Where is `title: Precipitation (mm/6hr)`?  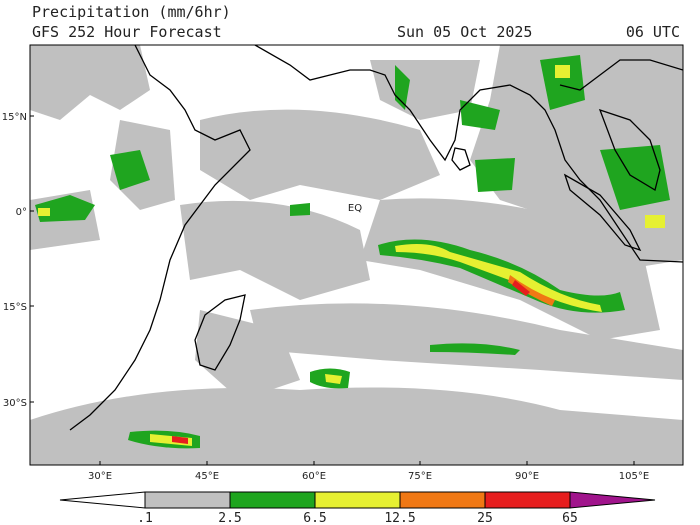
title: Precipitation (mm/6hr) is located at coordinates (131, 12).